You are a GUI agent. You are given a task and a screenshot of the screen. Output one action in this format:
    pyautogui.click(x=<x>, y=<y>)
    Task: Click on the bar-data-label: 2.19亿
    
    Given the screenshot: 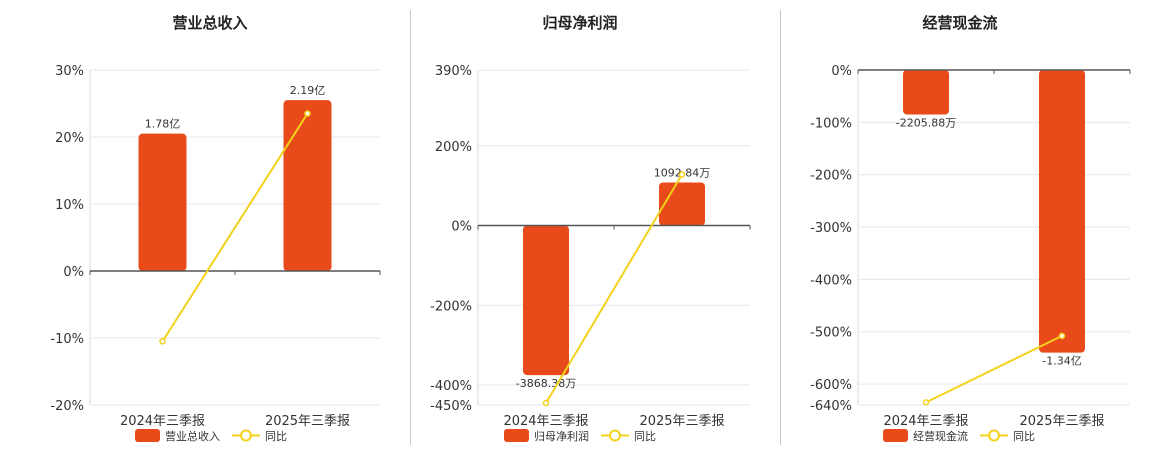 What is the action you would take?
    pyautogui.click(x=308, y=90)
    